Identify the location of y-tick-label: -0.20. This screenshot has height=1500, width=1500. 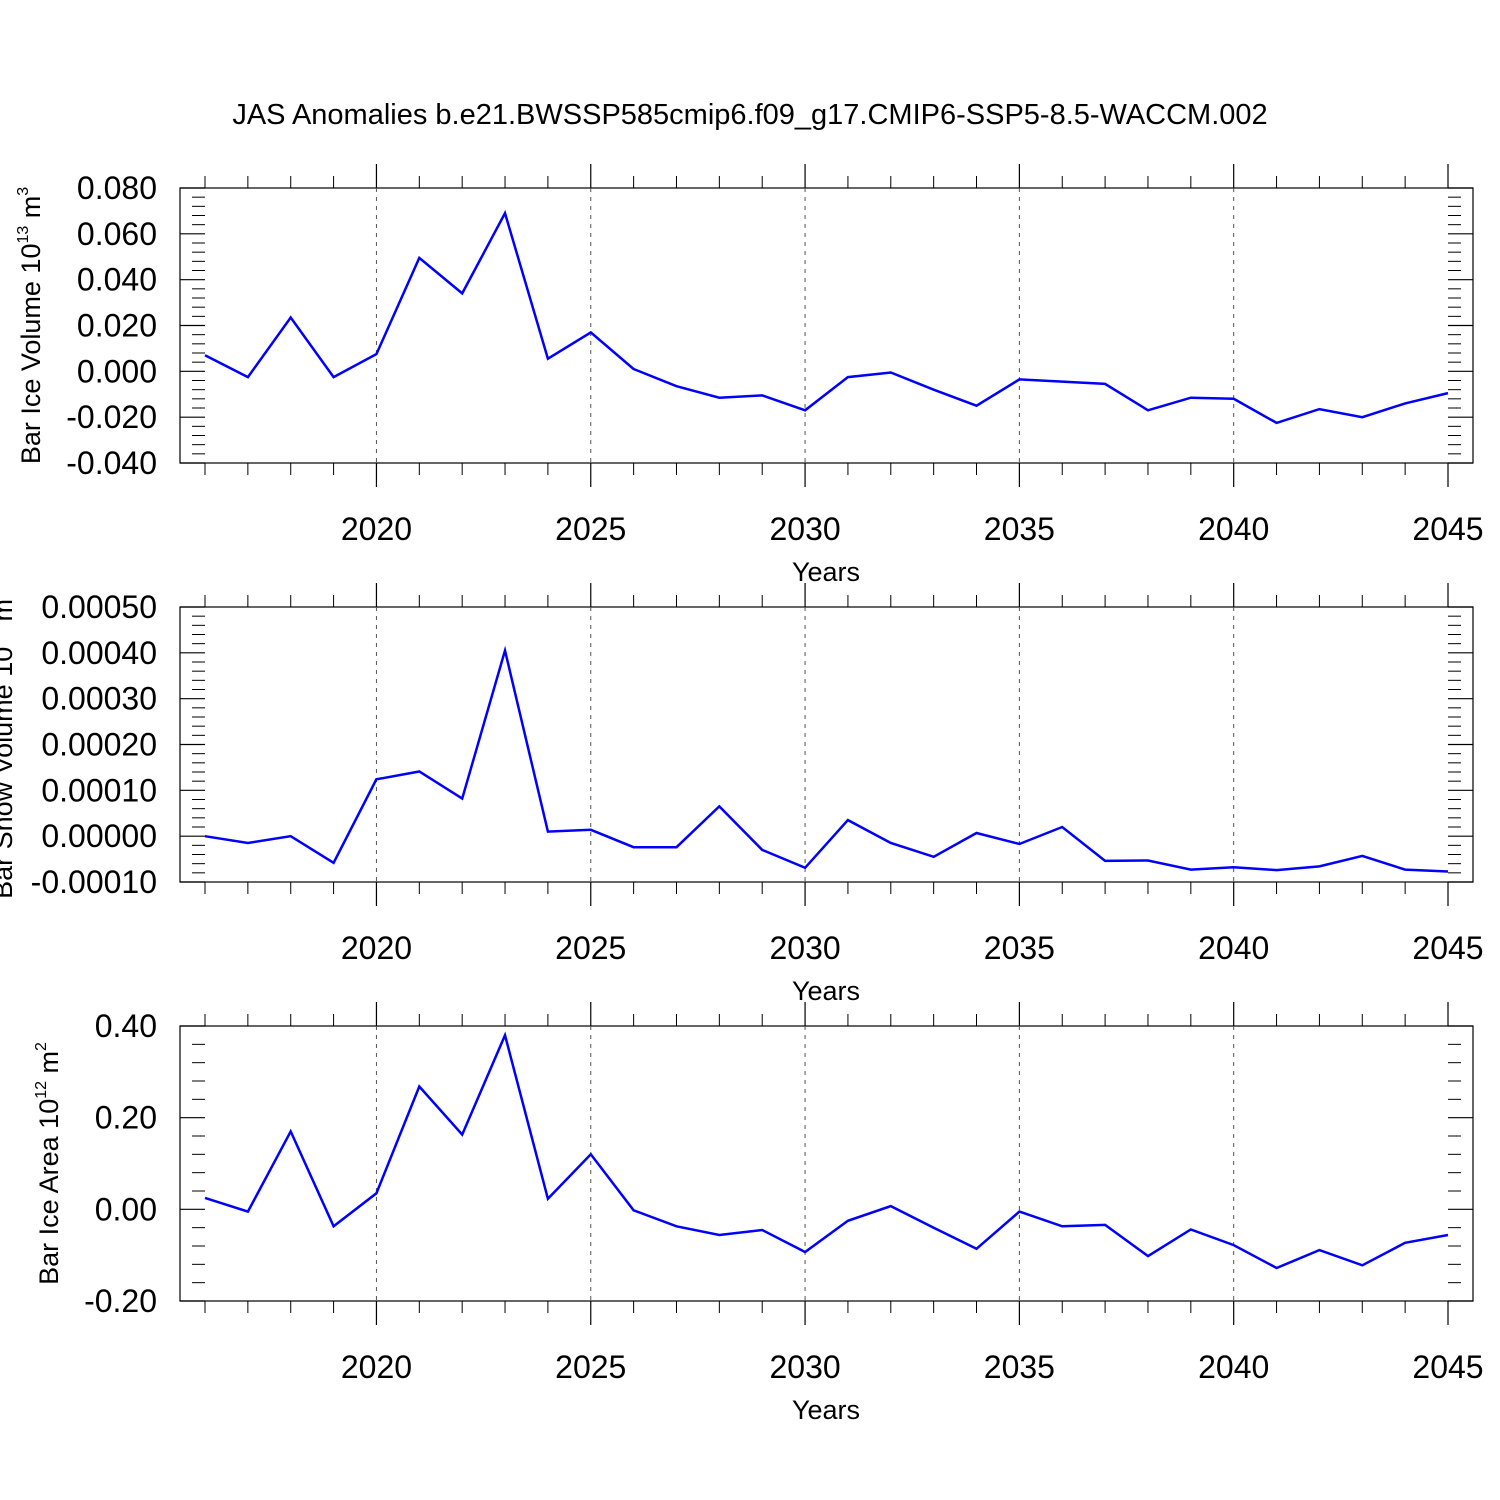
(120, 1301).